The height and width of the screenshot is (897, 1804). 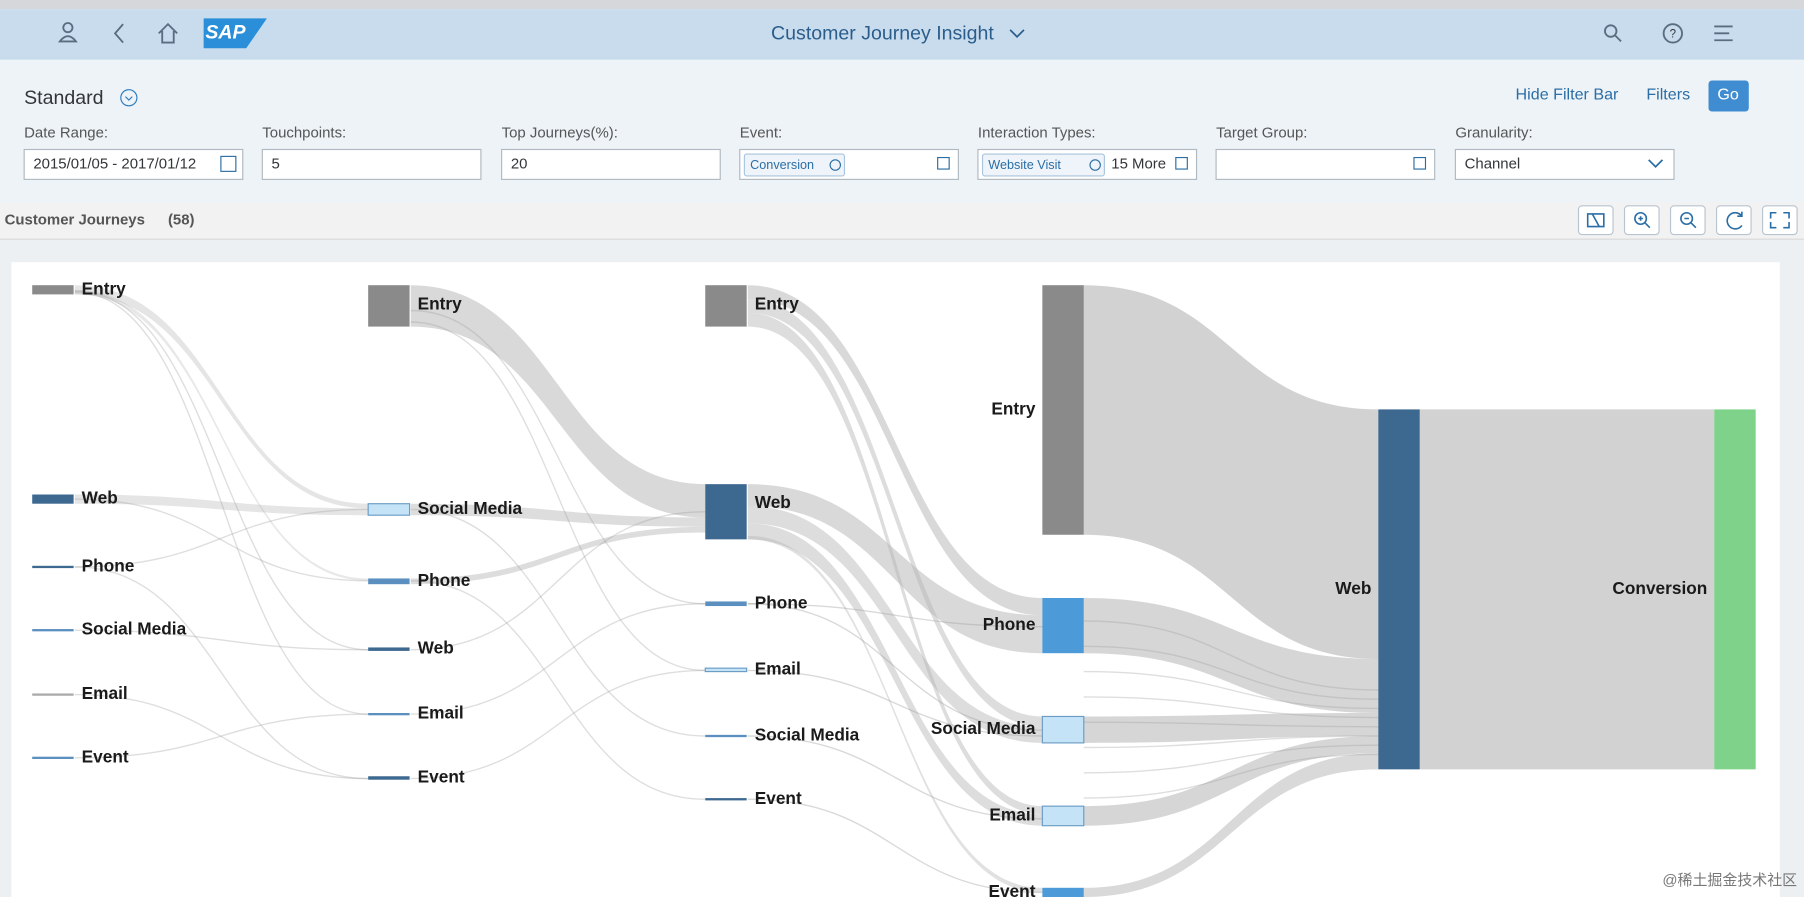 I want to click on zoom-in-plus, so click(x=1644, y=222).